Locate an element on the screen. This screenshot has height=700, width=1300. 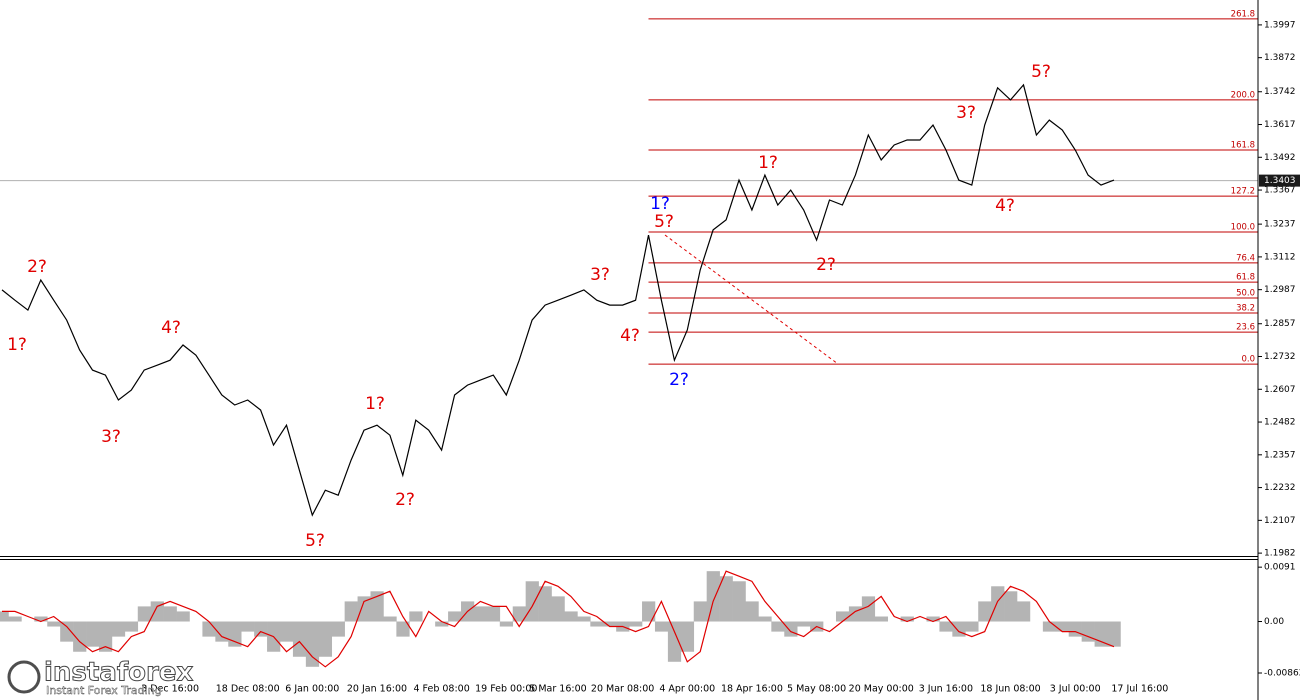
signal-line is located at coordinates (558, 619).